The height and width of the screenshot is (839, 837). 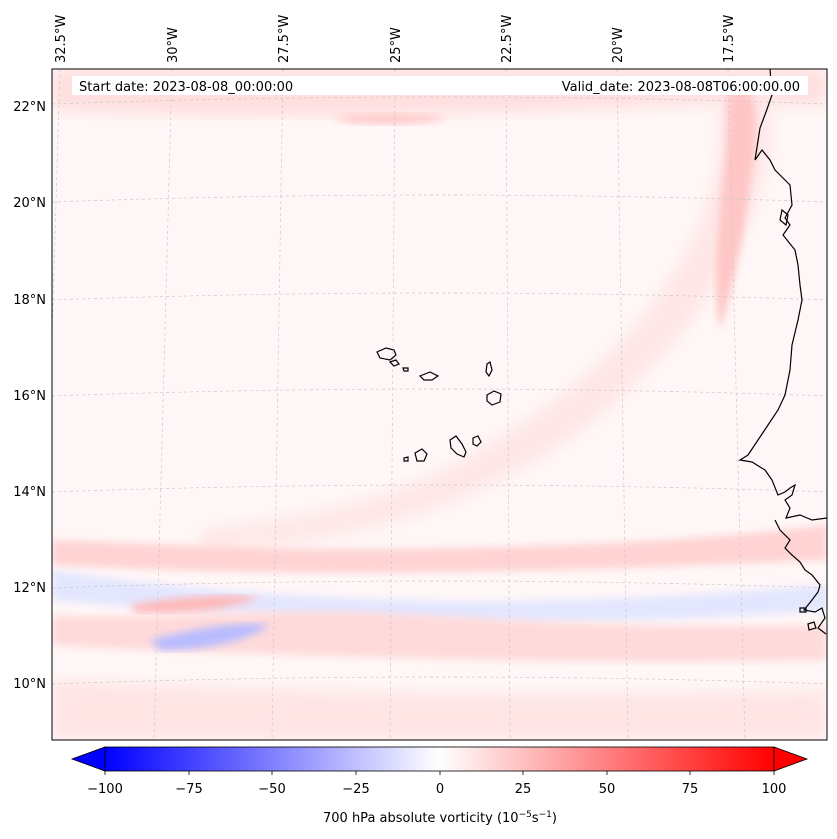 I want to click on vorticity-north-streak, so click(x=390, y=119).